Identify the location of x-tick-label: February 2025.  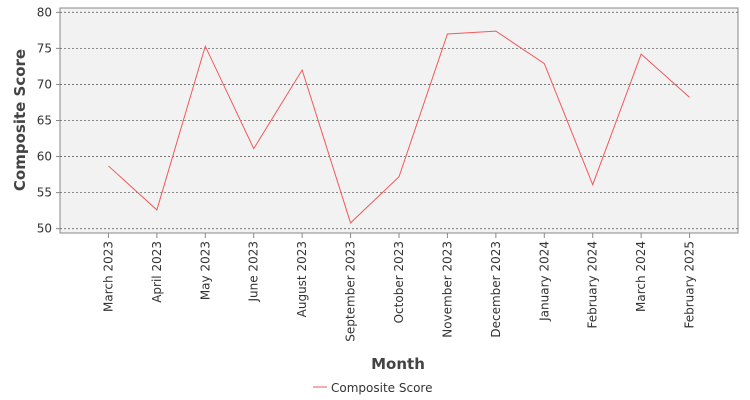
(690, 285).